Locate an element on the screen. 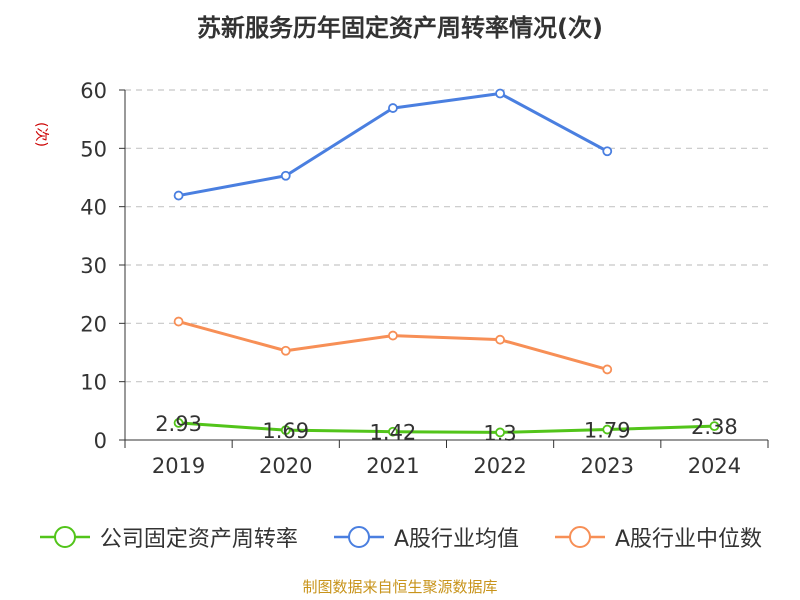 Image resolution: width=800 pixels, height=600 pixels. data-label: 1.42 is located at coordinates (393, 433).